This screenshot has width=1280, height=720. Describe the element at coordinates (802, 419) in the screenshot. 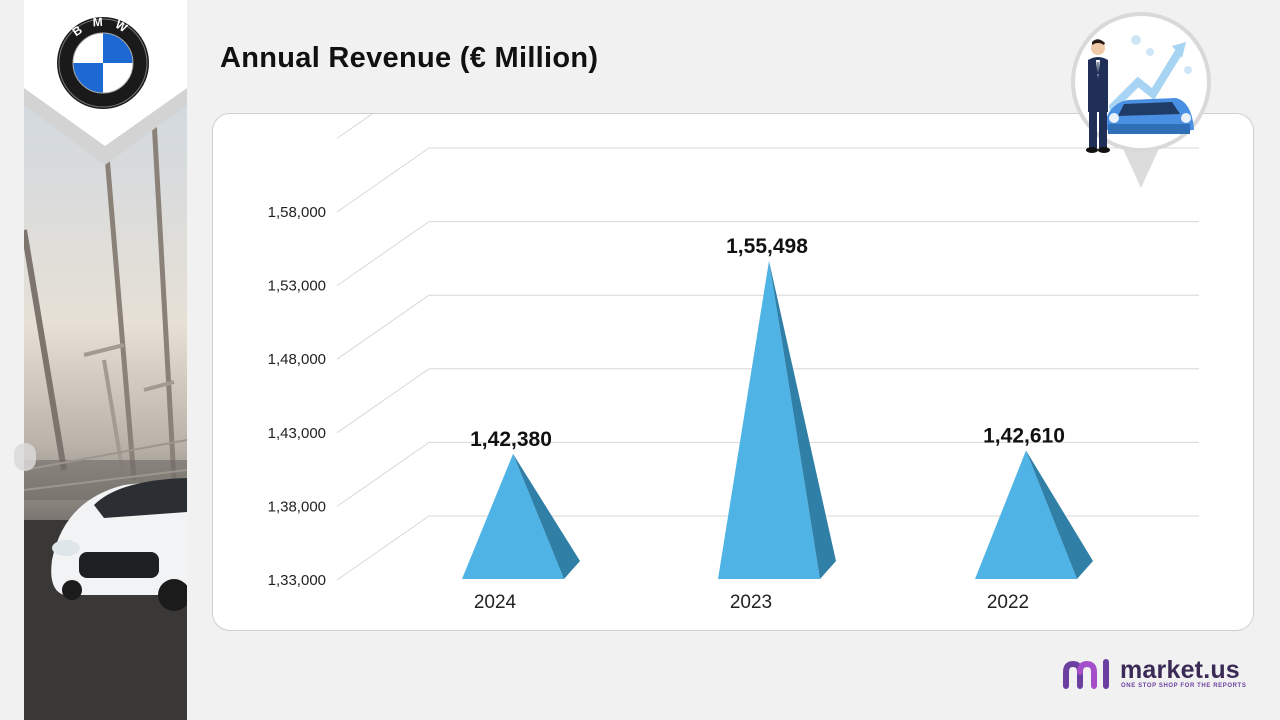

I see `pyramid-bar-side-2023` at that location.